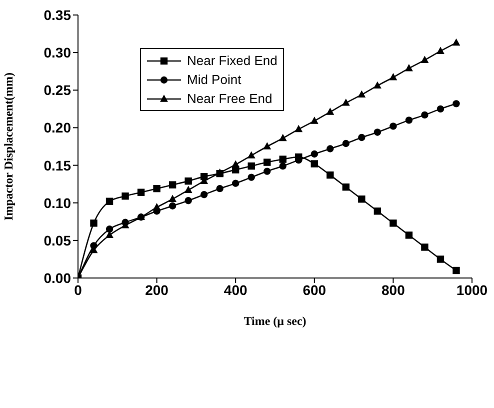 This screenshot has height=408, width=494. What do you see at coordinates (472, 290) in the screenshot?
I see `x-tick-label: 1000` at bounding box center [472, 290].